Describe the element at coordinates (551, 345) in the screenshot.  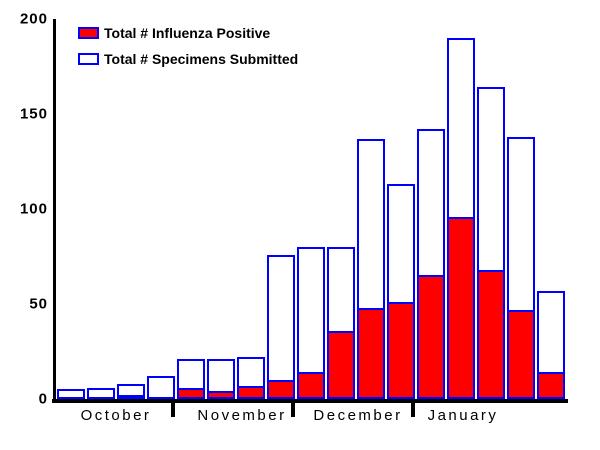
I see `bar-week-17-specimens-submitted` at that location.